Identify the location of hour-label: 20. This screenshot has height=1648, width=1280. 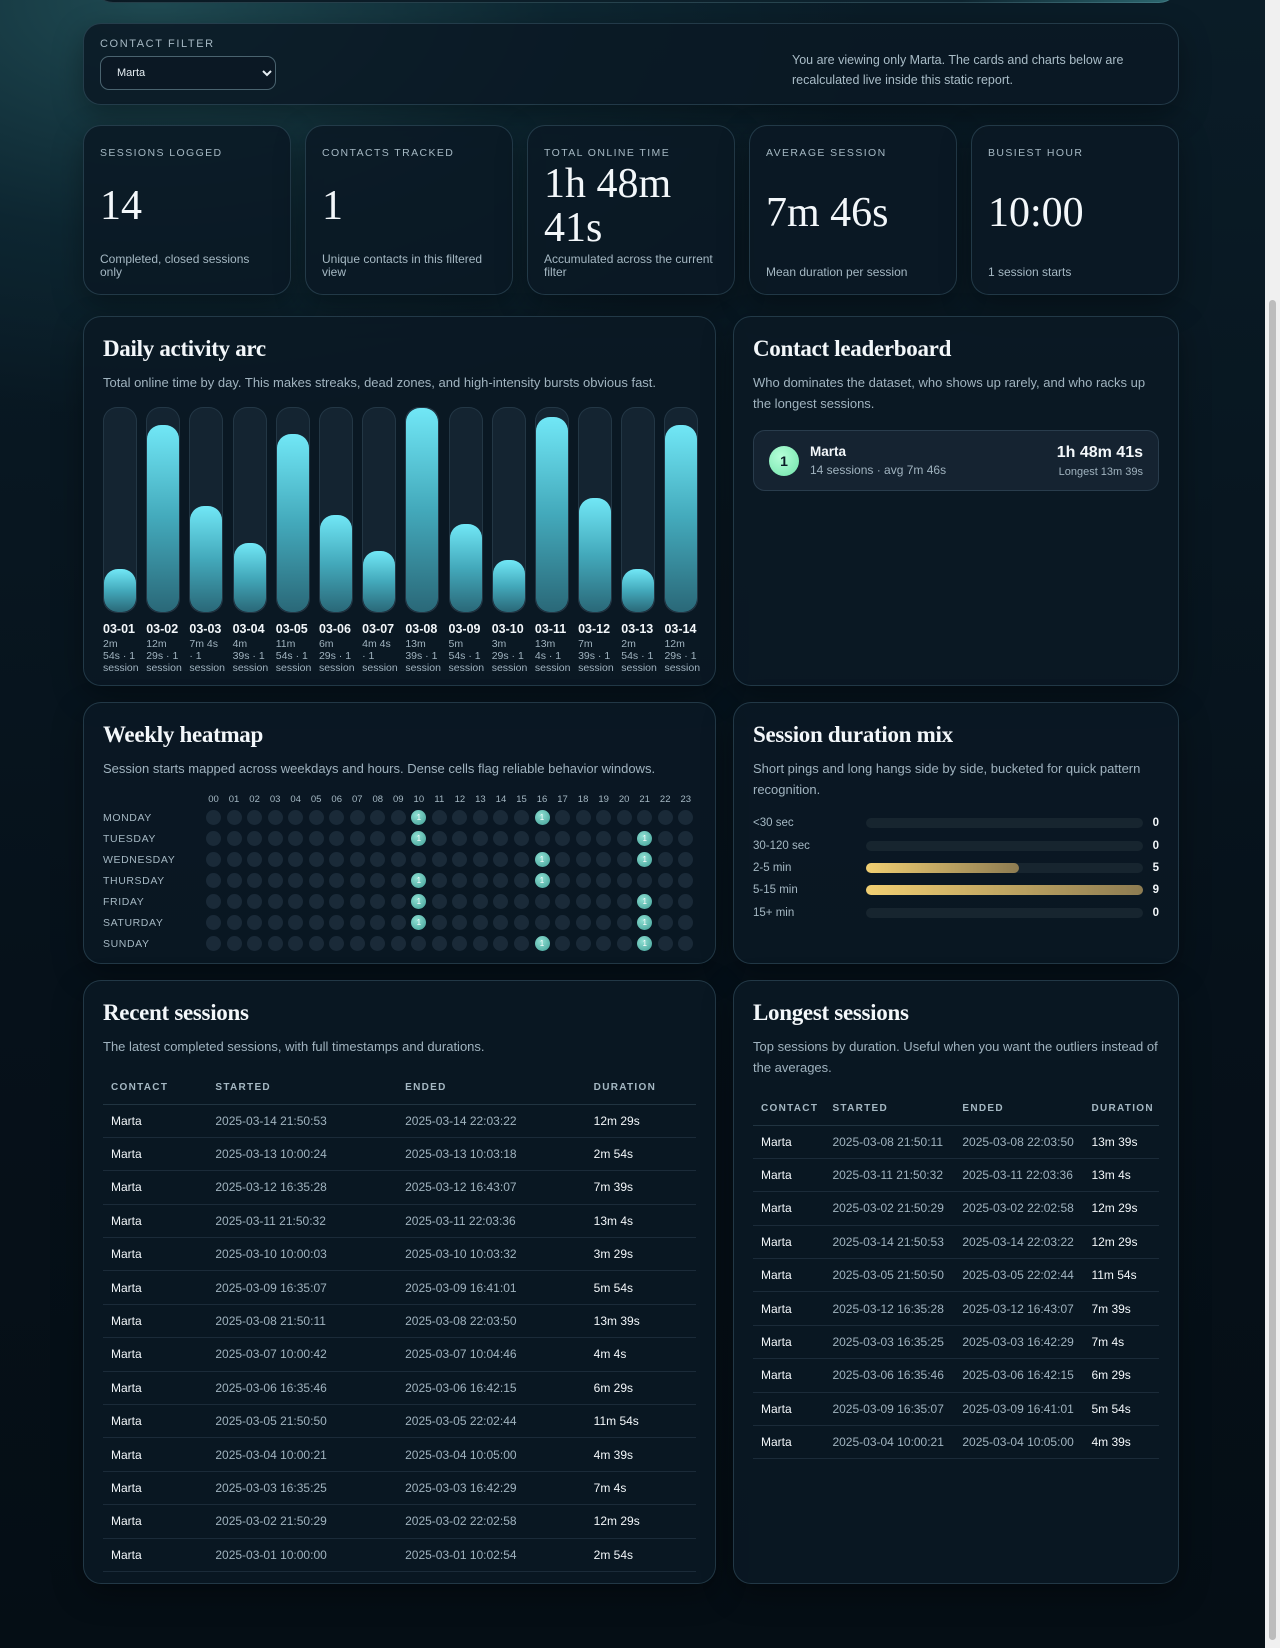
(624, 799).